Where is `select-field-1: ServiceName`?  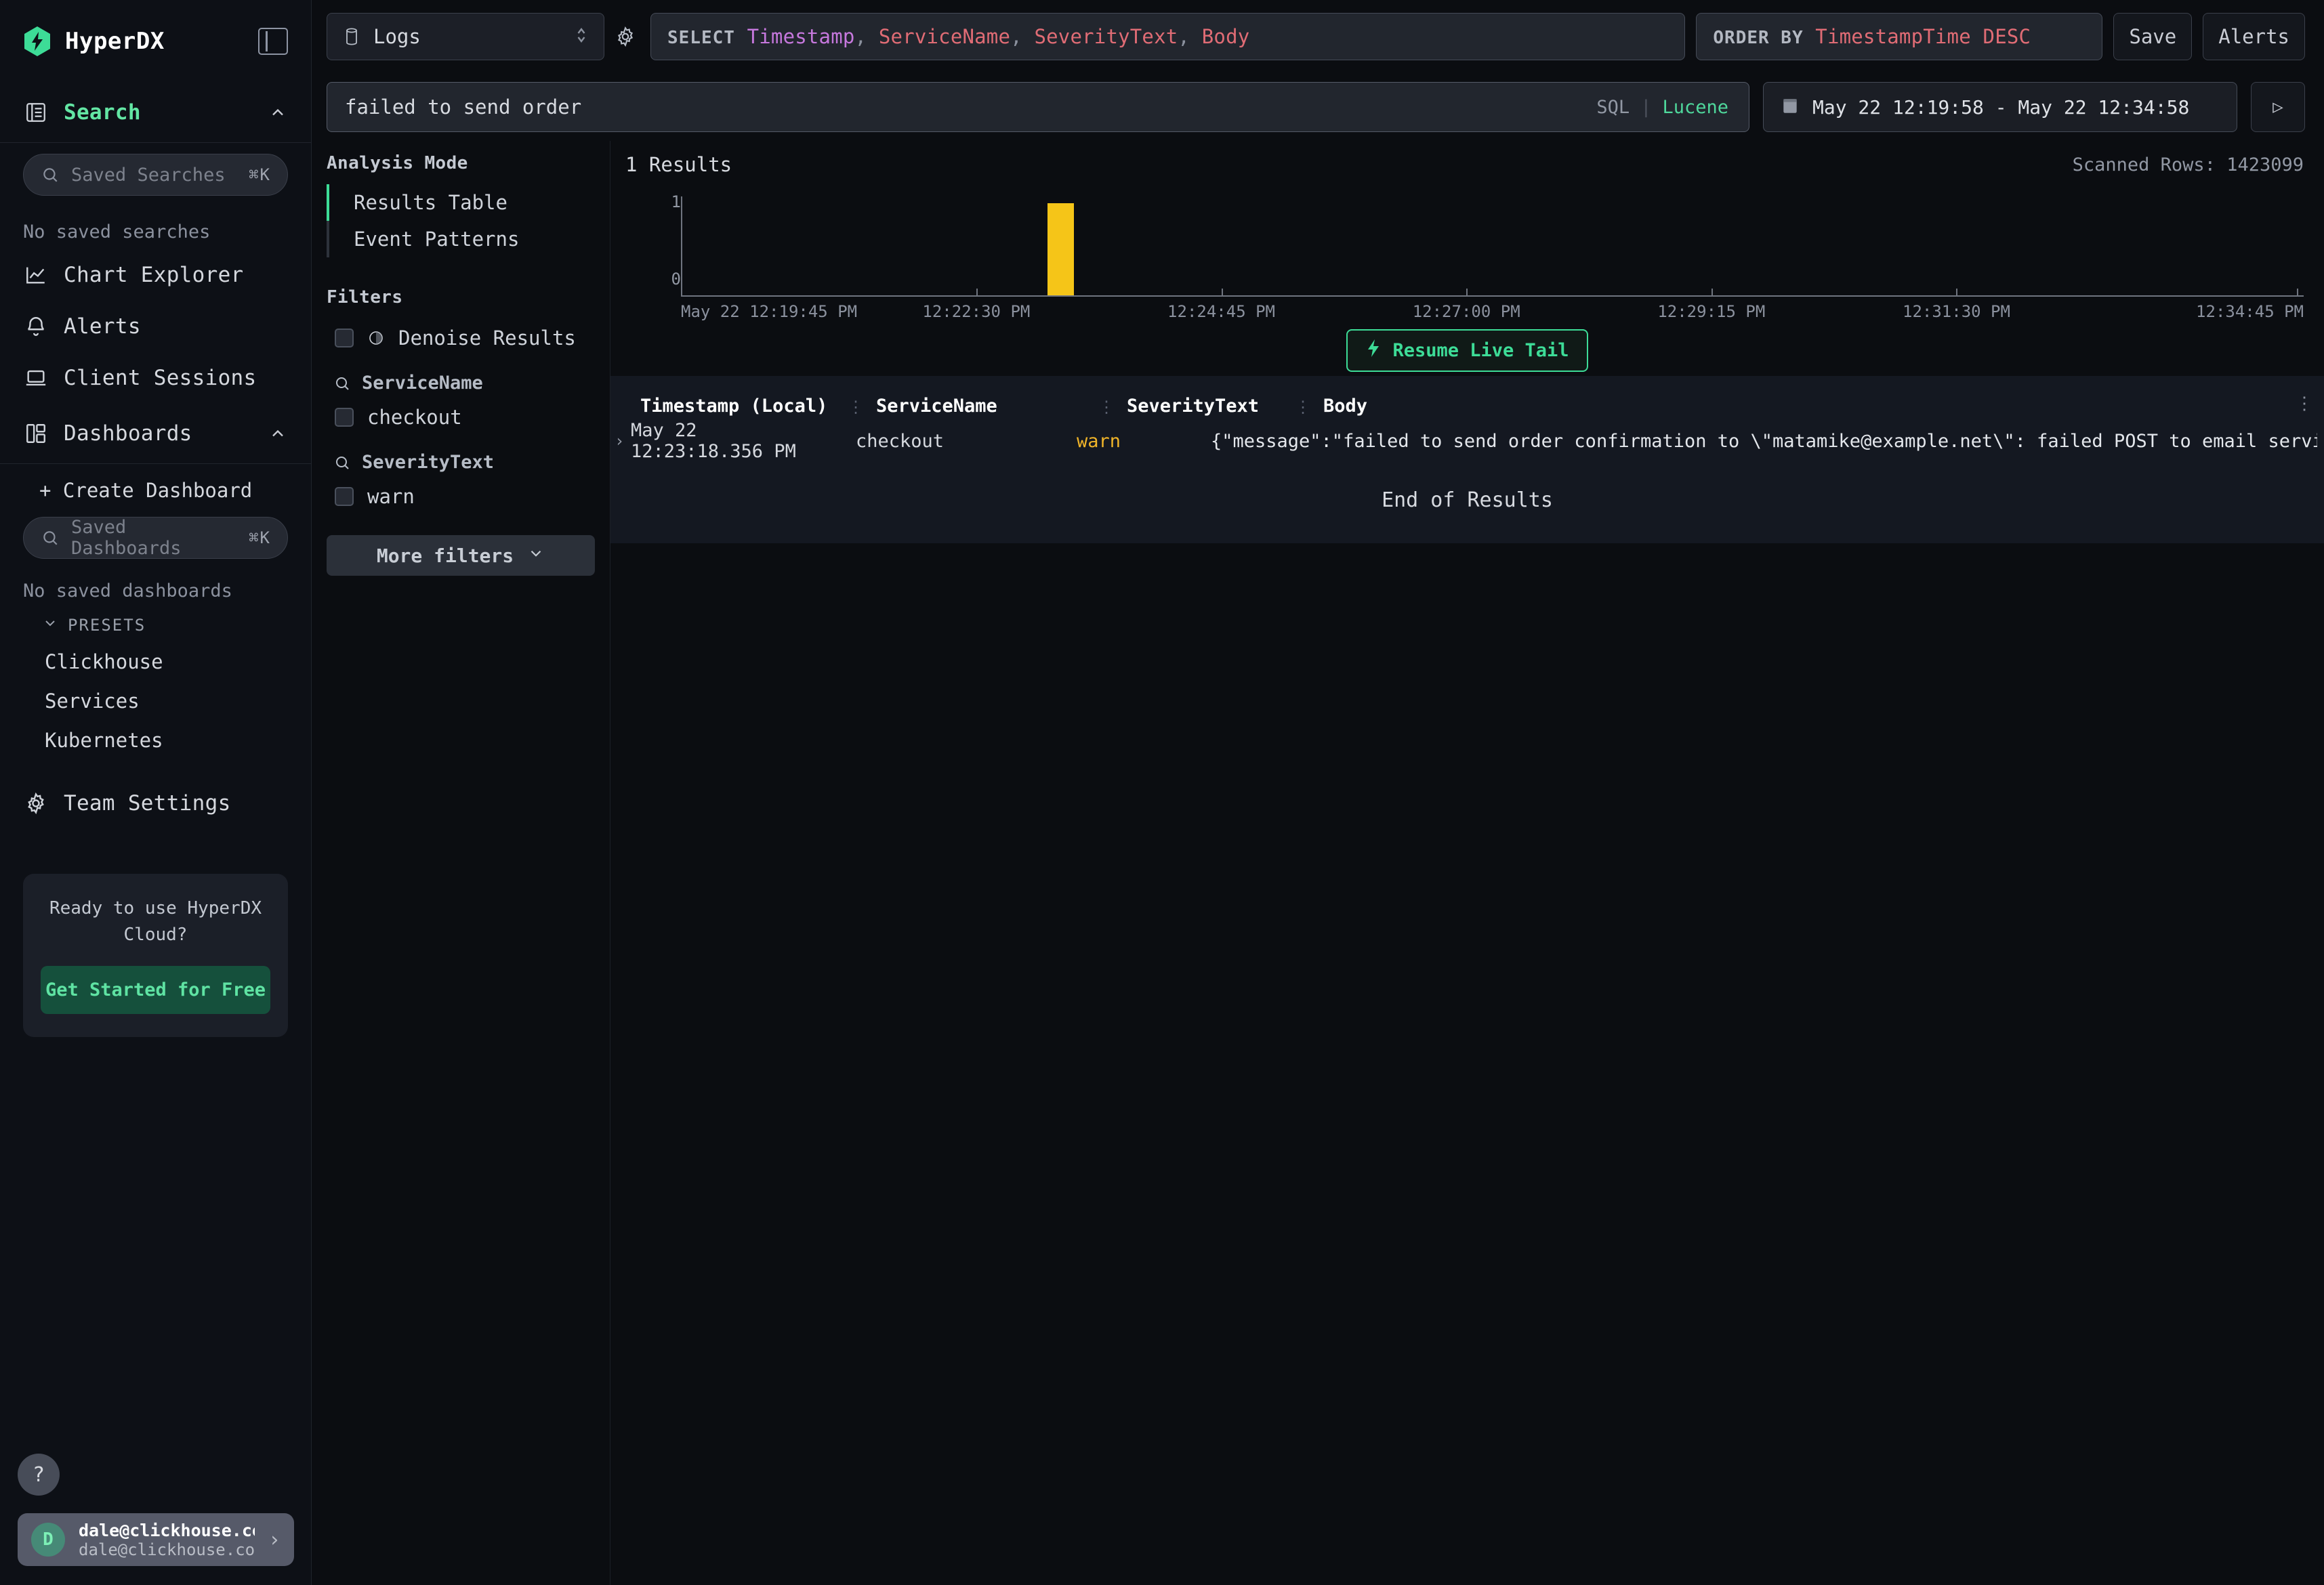 select-field-1: ServiceName is located at coordinates (944, 36).